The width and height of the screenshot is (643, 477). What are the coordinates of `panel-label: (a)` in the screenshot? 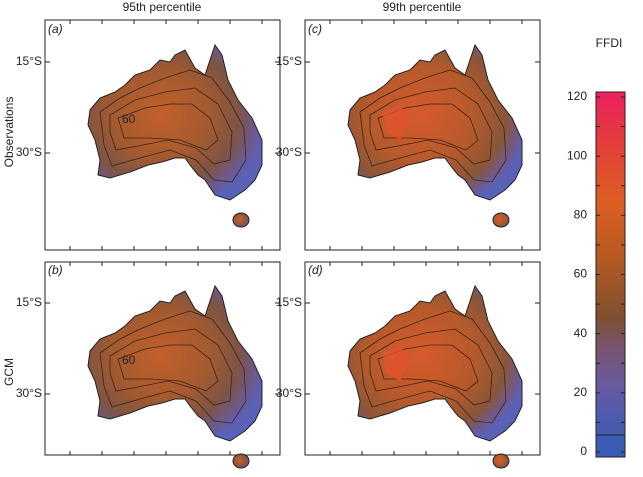 It's located at (55, 29).